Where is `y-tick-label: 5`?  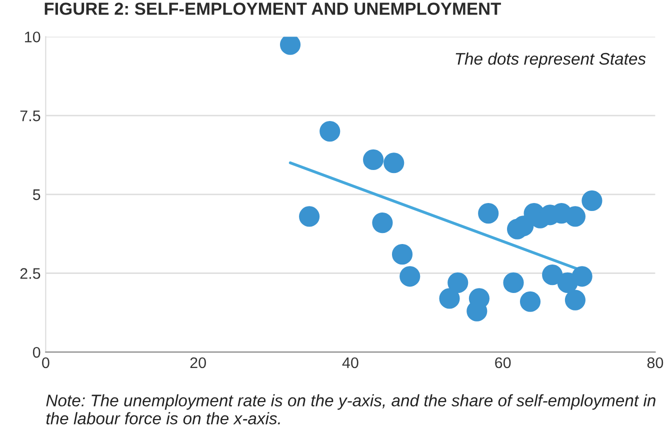 y-tick-label: 5 is located at coordinates (36, 194).